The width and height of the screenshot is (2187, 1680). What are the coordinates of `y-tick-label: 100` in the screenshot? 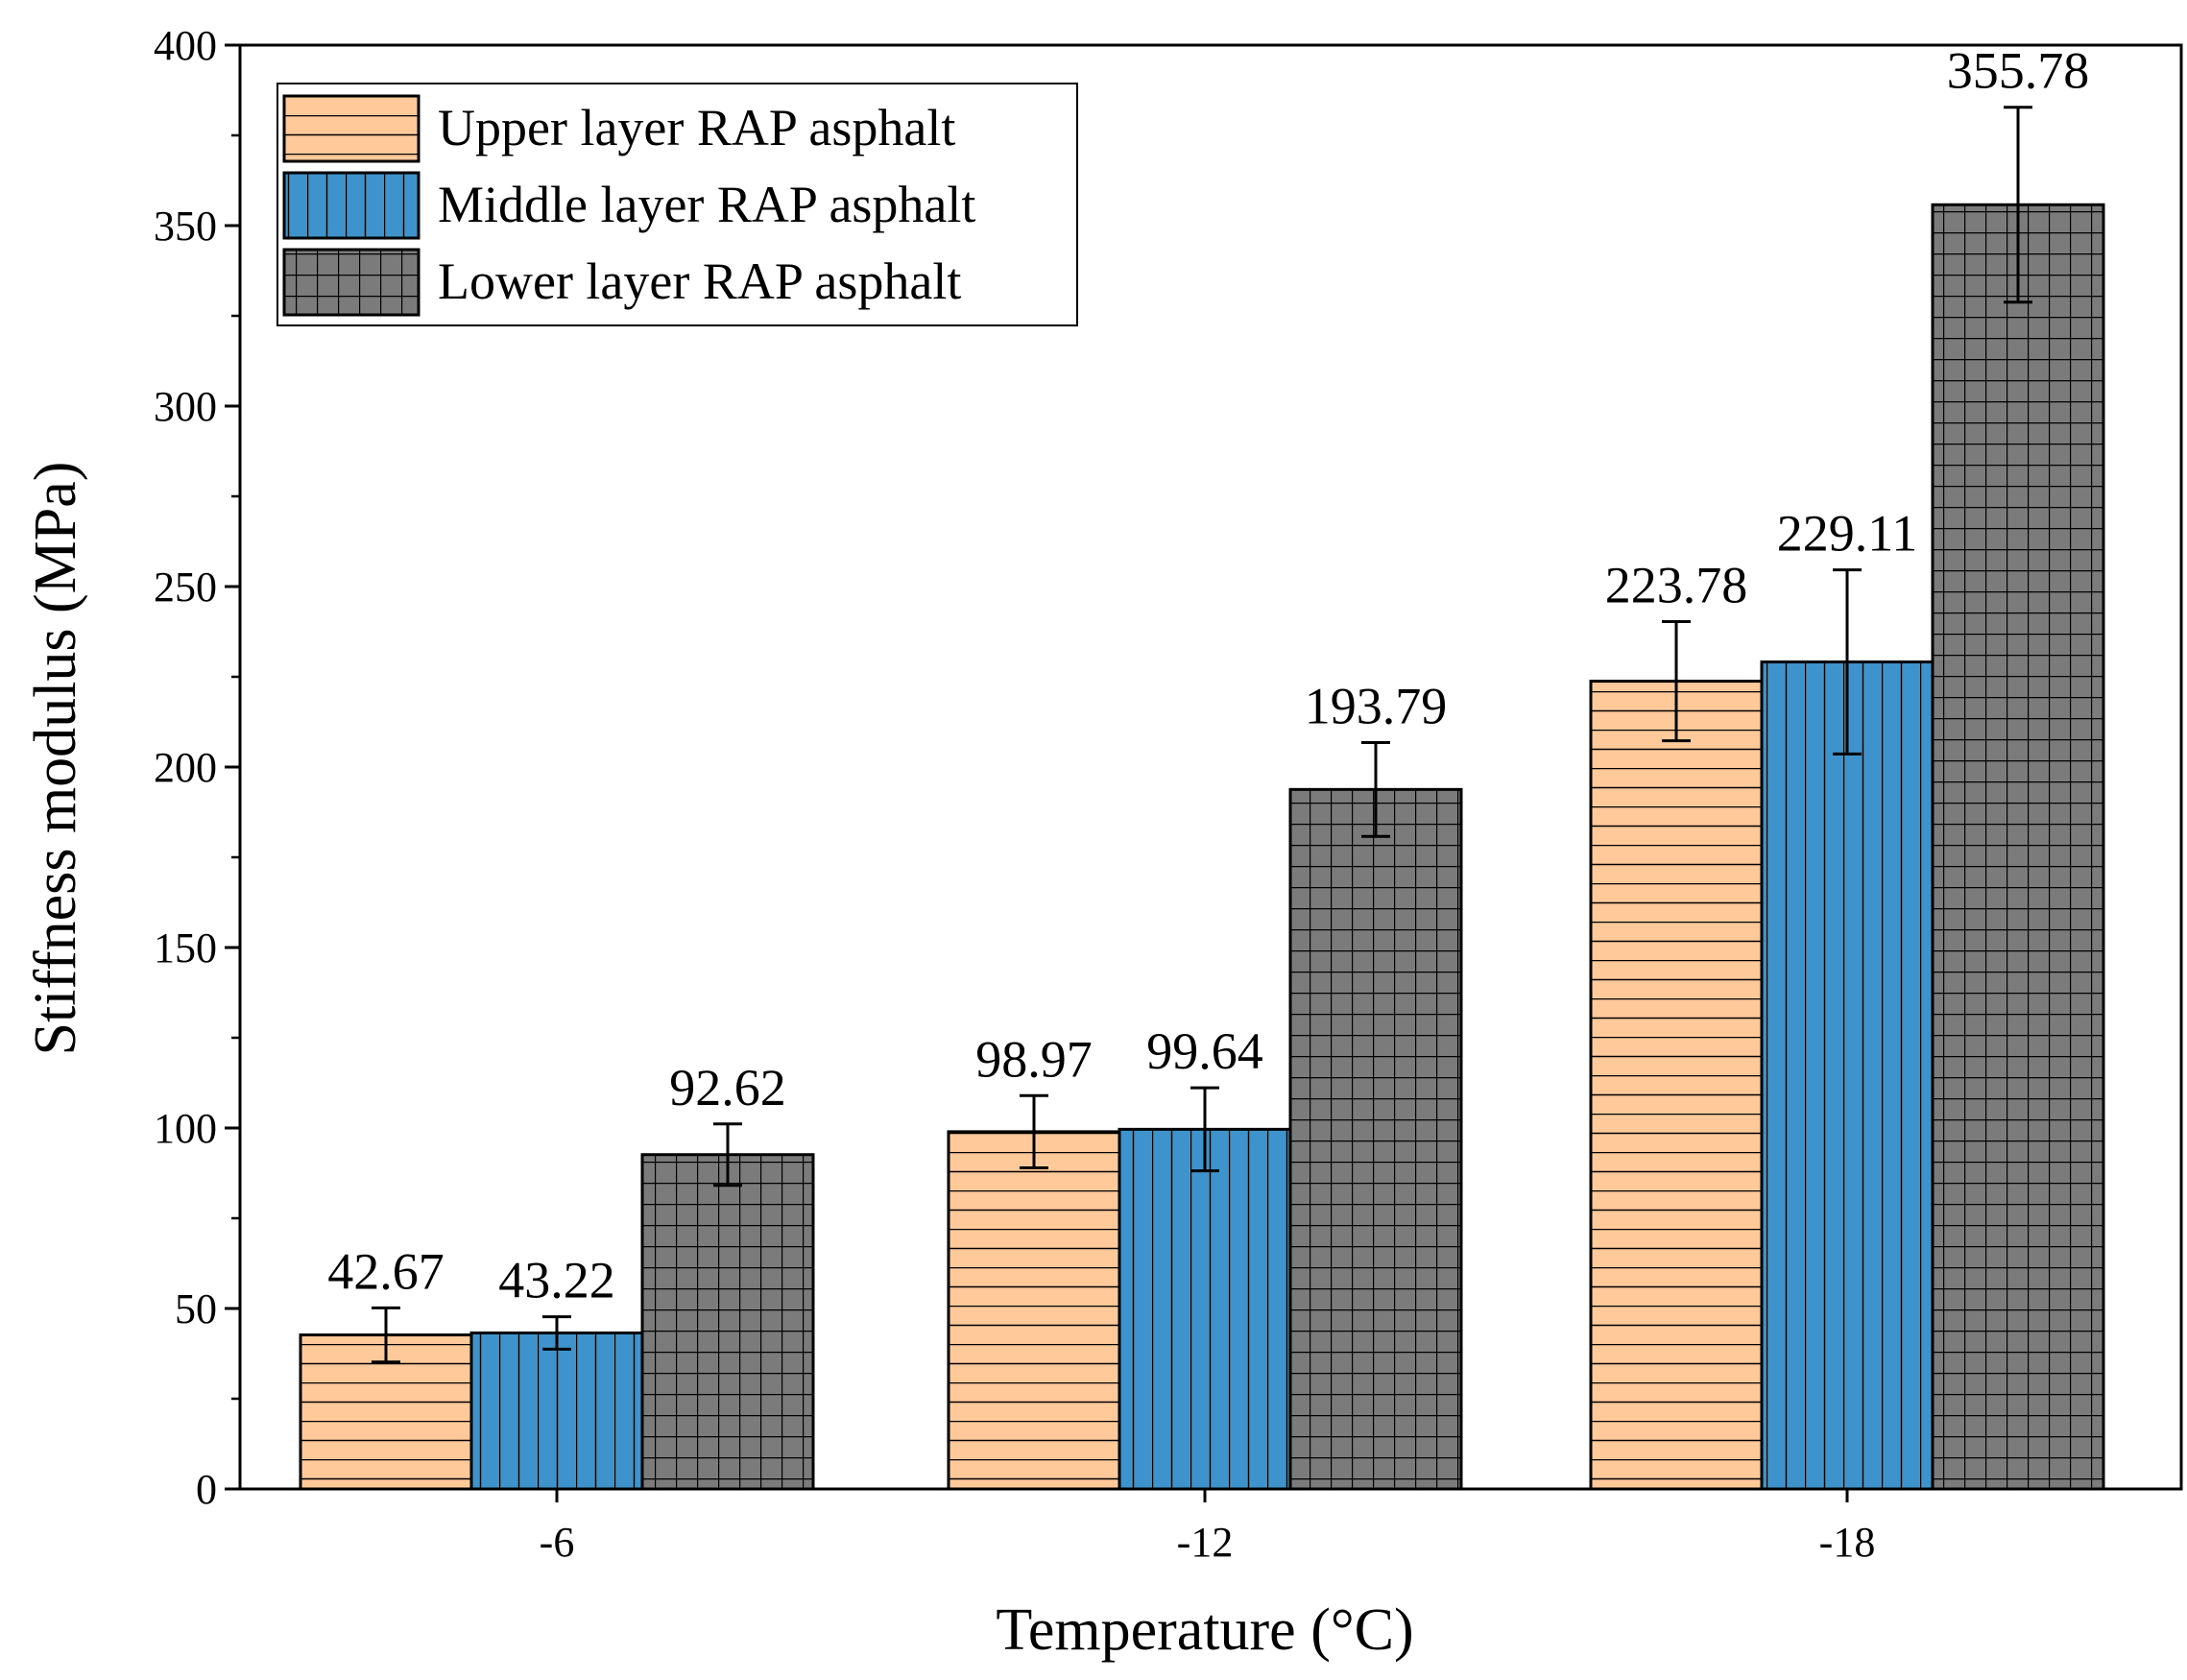 It's located at (185, 1128).